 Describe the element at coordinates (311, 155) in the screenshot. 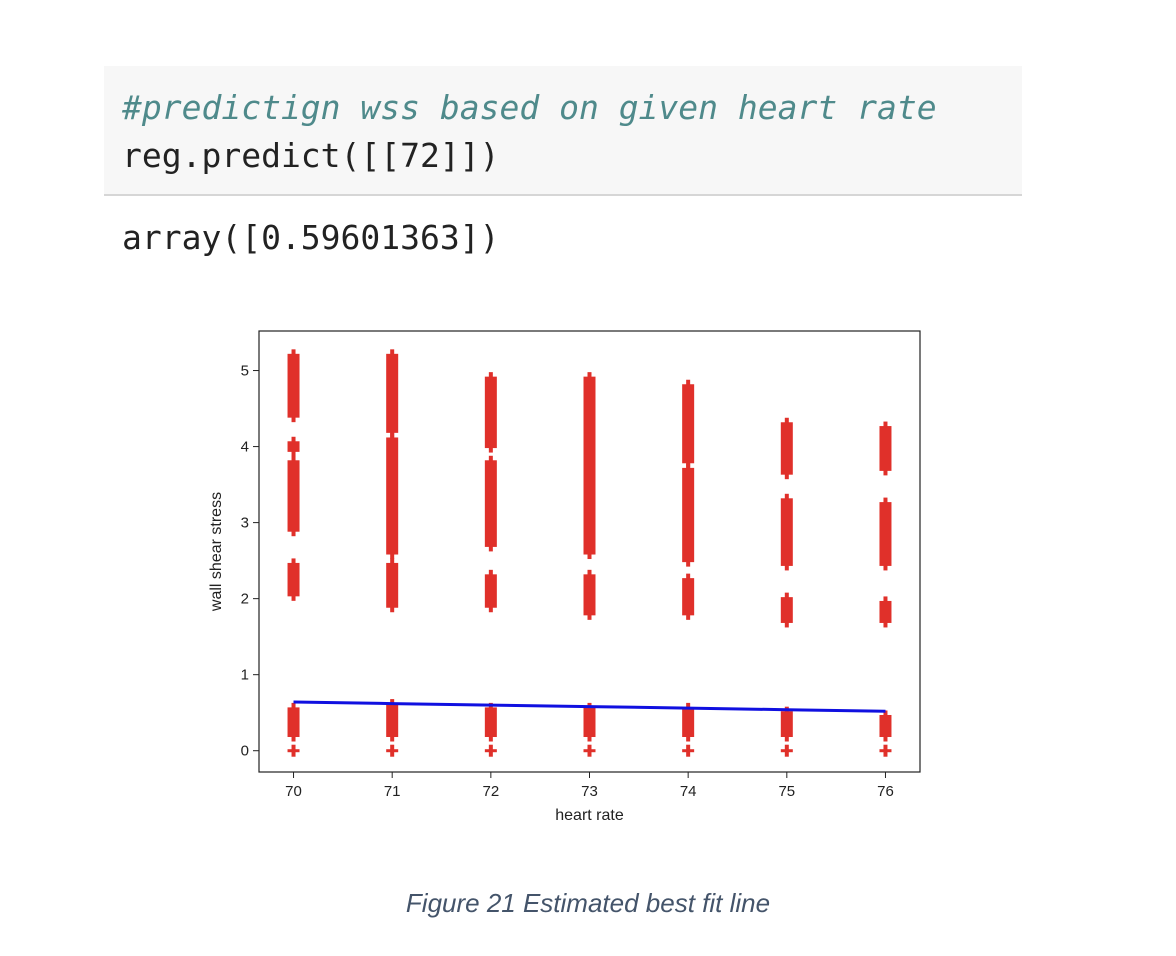

I see `code-line: reg.predict([[72]])` at that location.